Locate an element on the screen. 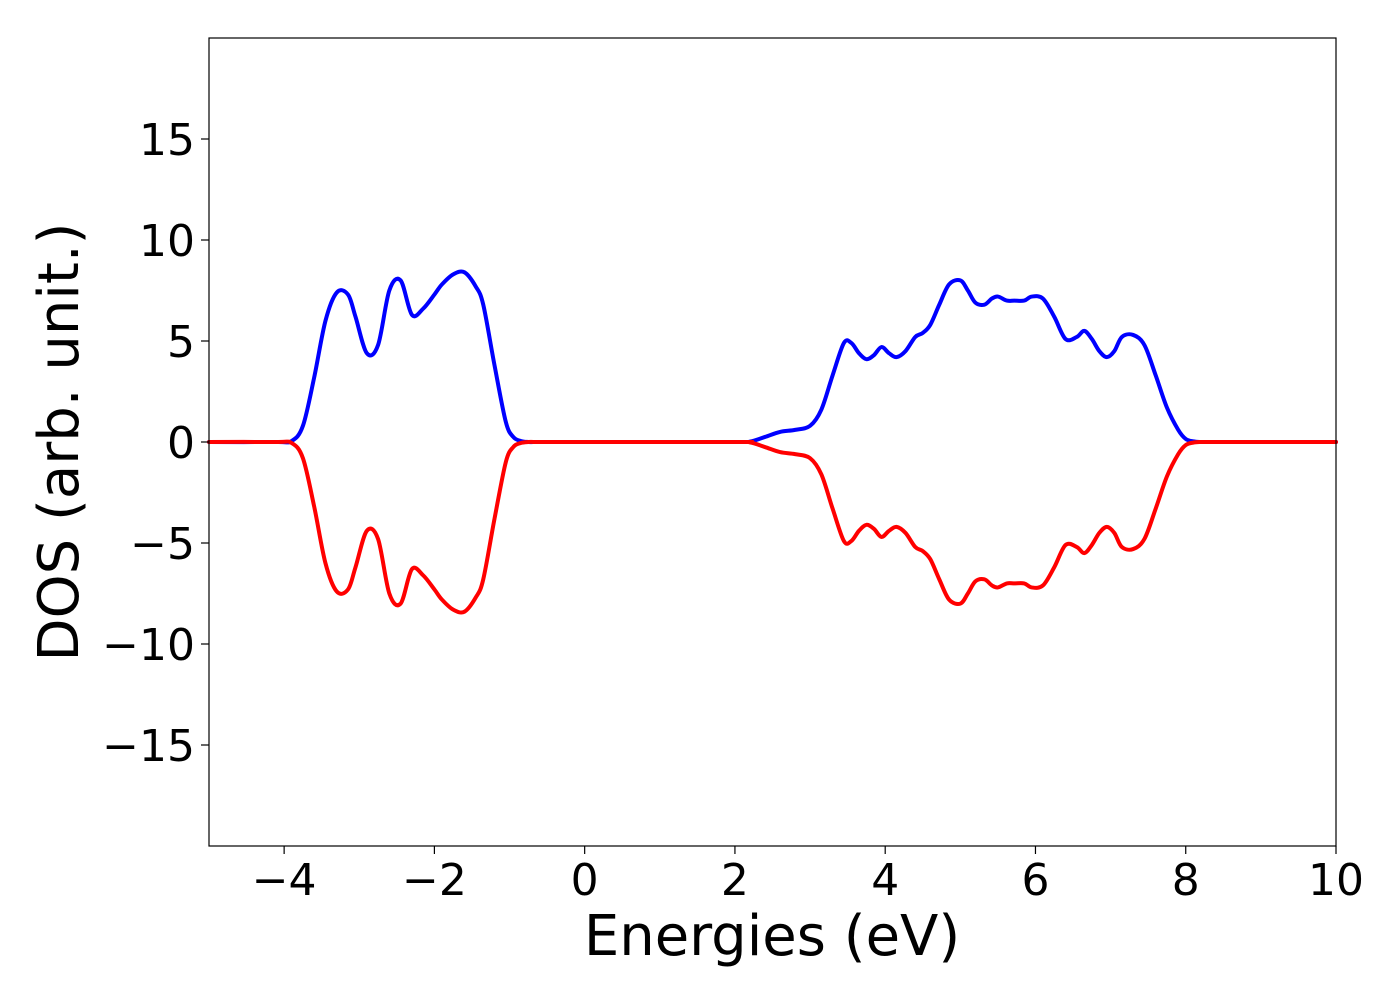 This screenshot has height=1000, width=1400. x-tick-label: 8 is located at coordinates (1186, 880).